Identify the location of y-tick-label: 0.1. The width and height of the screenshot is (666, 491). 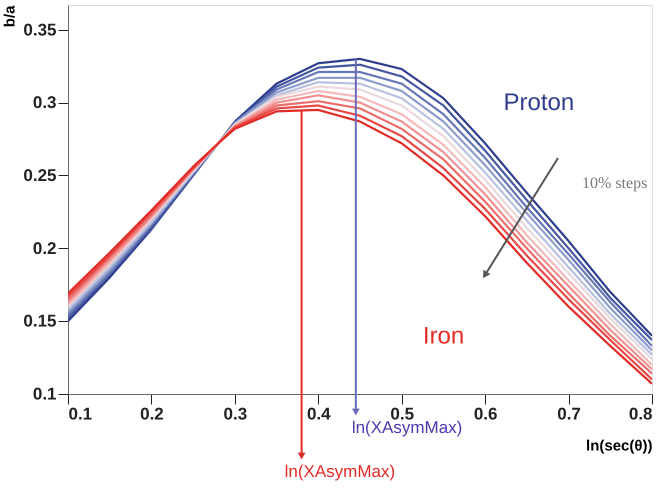
(44, 394).